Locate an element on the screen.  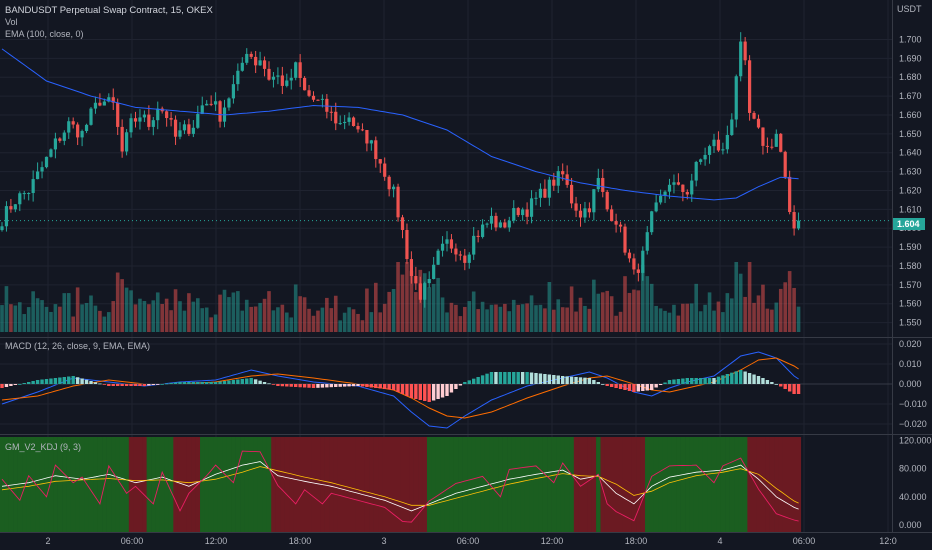
last-price-badge is located at coordinates (909, 224).